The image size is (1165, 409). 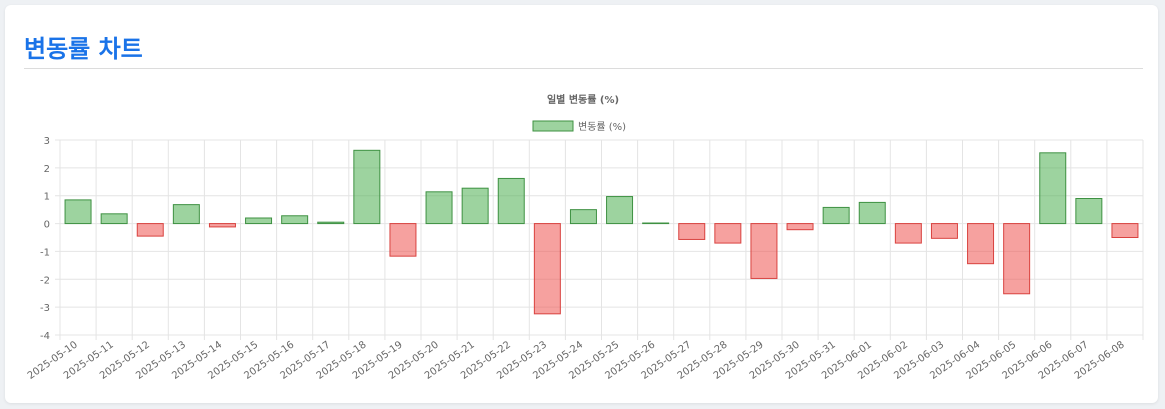 I want to click on legend-label: 변동률 (%), so click(x=602, y=127).